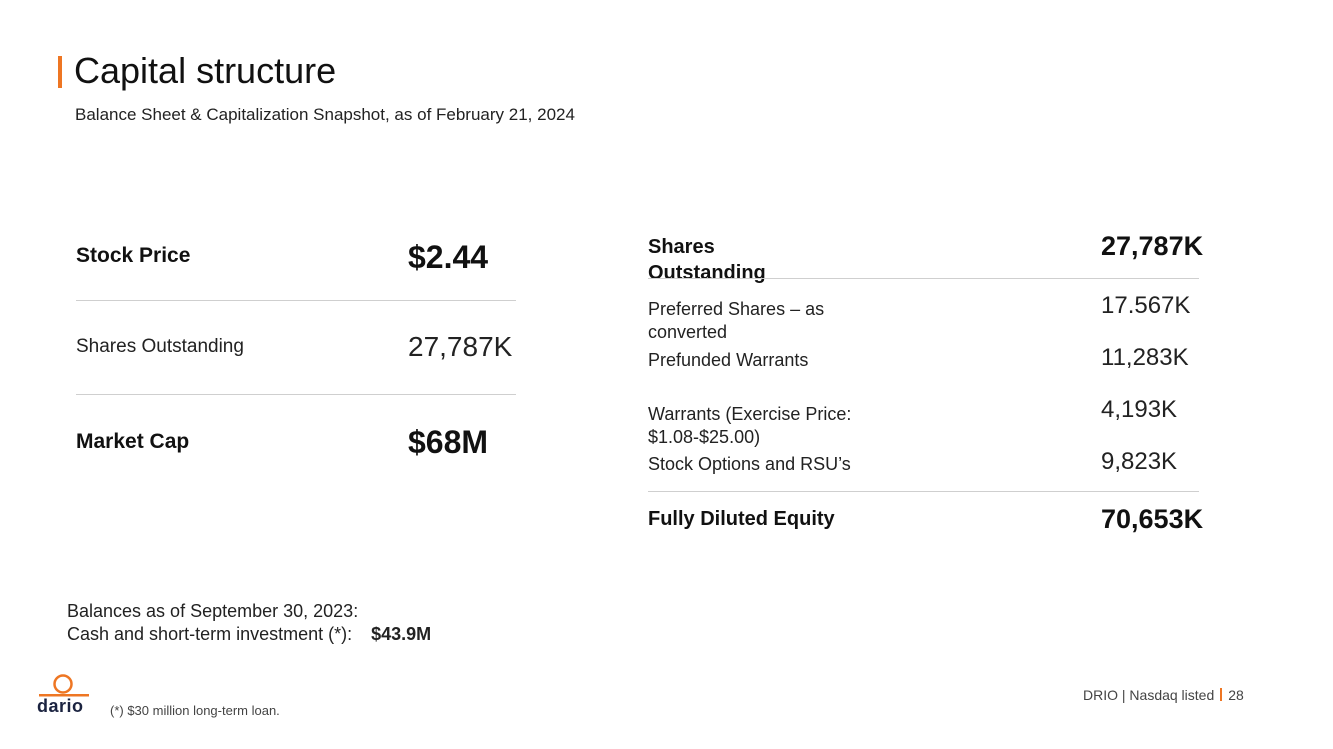 Image resolution: width=1333 pixels, height=749 pixels. I want to click on footer-info: DRIO | Nasdaq listed 28, so click(1163, 695).